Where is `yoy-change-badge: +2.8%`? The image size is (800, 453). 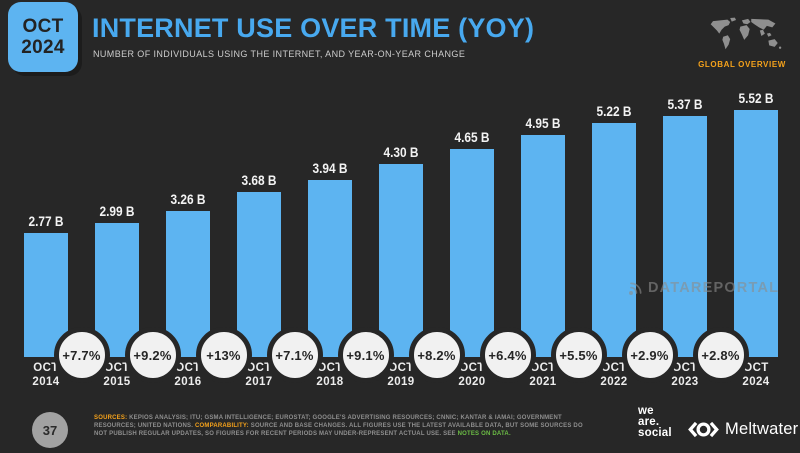
yoy-change-badge: +2.8% is located at coordinates (720, 355).